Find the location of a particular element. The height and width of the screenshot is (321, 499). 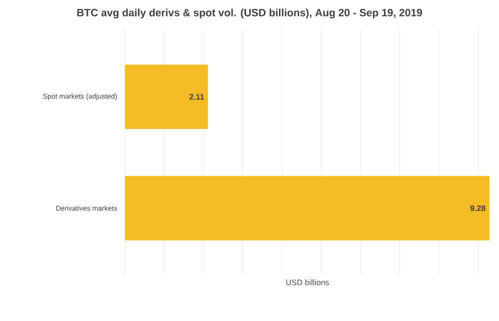

x-axis-title: USD billions is located at coordinates (307, 282).